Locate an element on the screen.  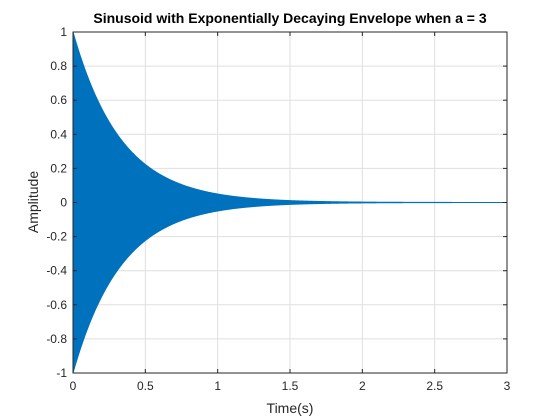
y-tick-label: 0.4 is located at coordinates (58, 134).